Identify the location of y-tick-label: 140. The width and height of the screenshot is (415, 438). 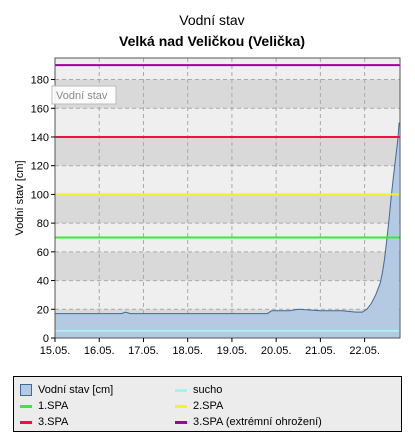
(40, 138).